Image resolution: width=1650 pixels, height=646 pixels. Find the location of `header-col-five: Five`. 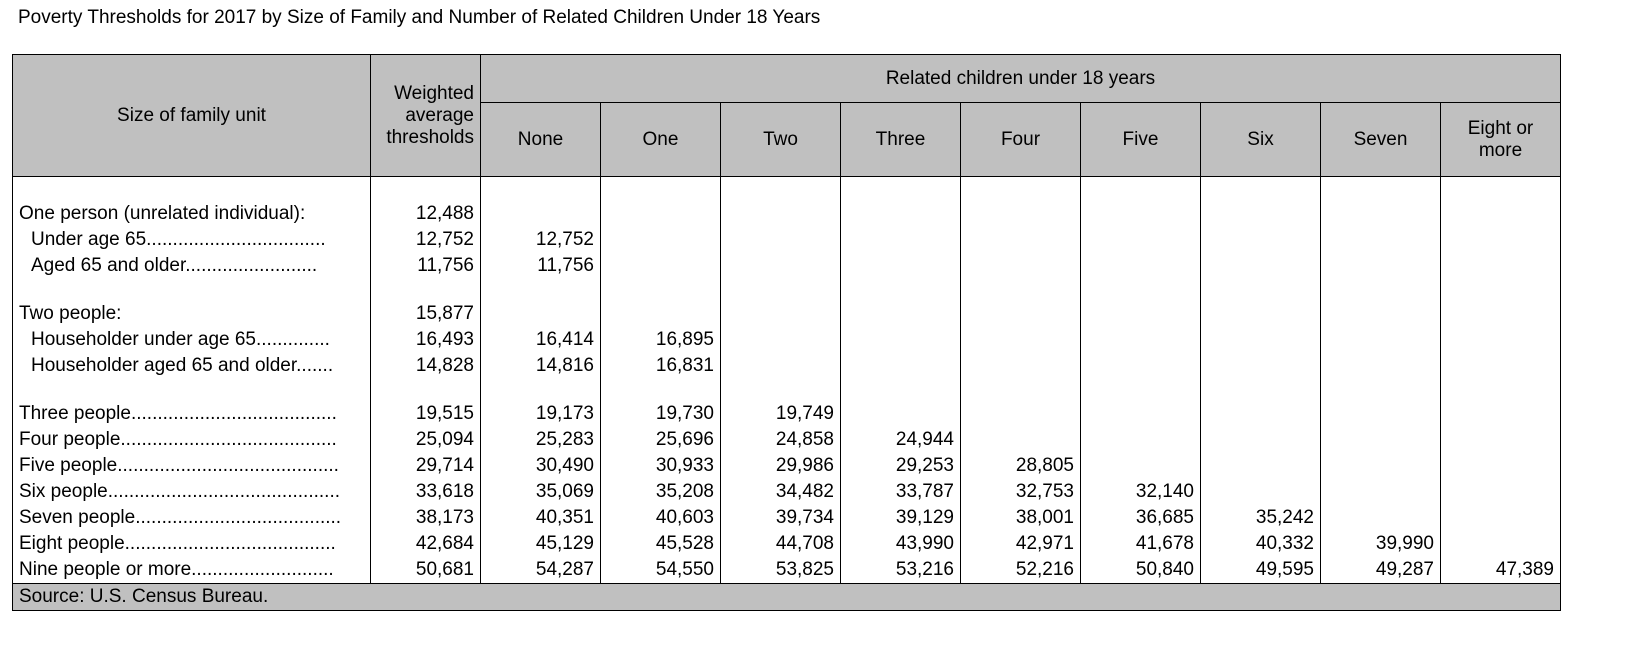

header-col-five: Five is located at coordinates (1140, 139).